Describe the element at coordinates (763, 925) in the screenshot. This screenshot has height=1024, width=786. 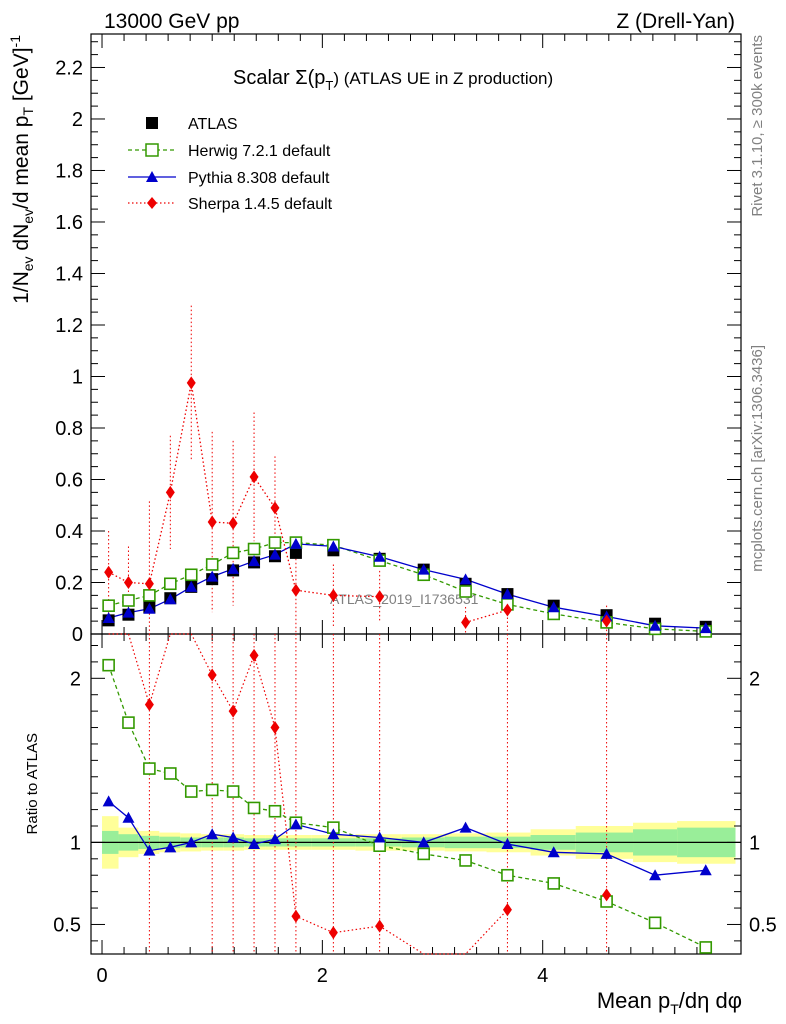
I see `ratio-y-tick-label-right: 0.5` at that location.